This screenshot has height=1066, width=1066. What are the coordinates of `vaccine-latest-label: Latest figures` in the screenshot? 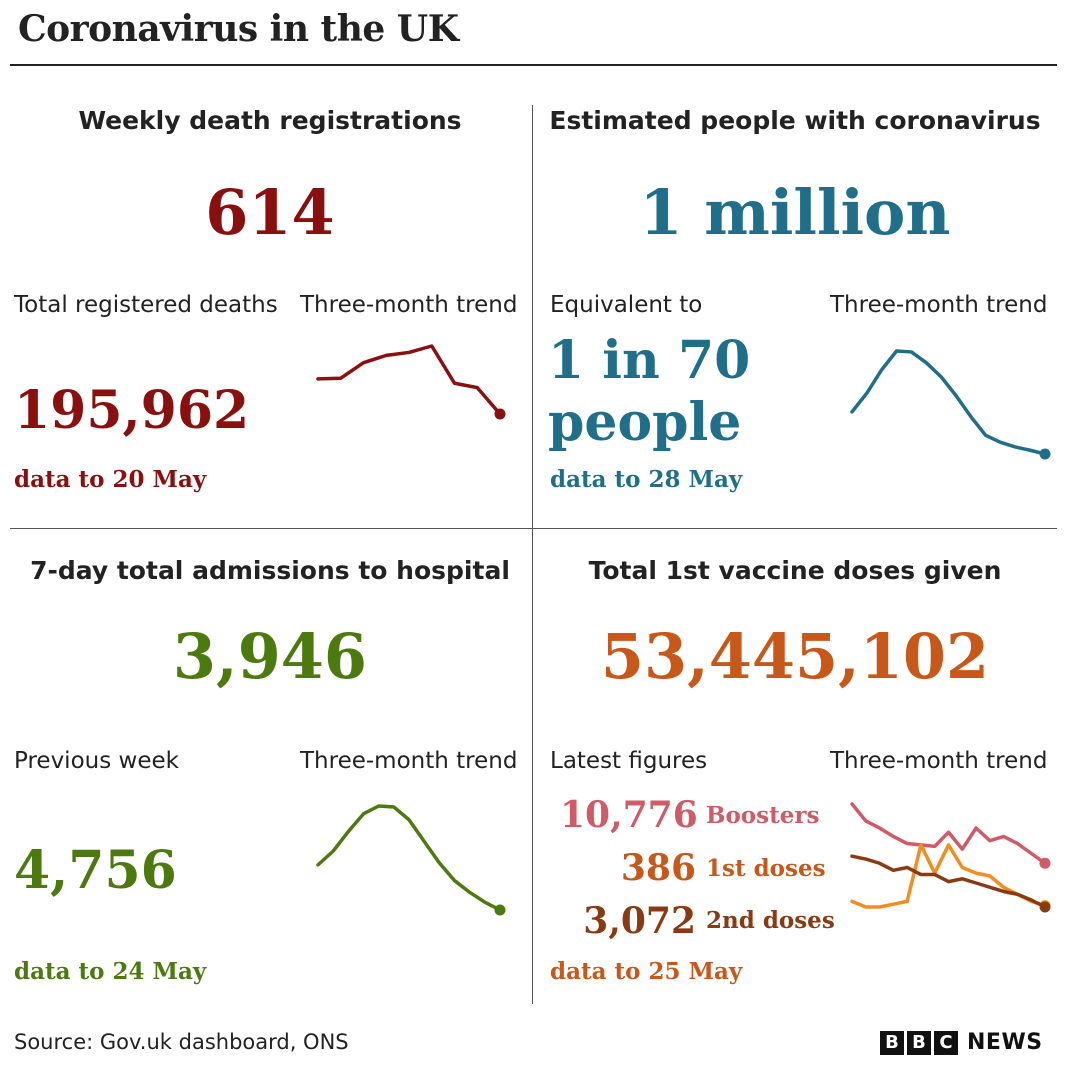 It's located at (629, 761).